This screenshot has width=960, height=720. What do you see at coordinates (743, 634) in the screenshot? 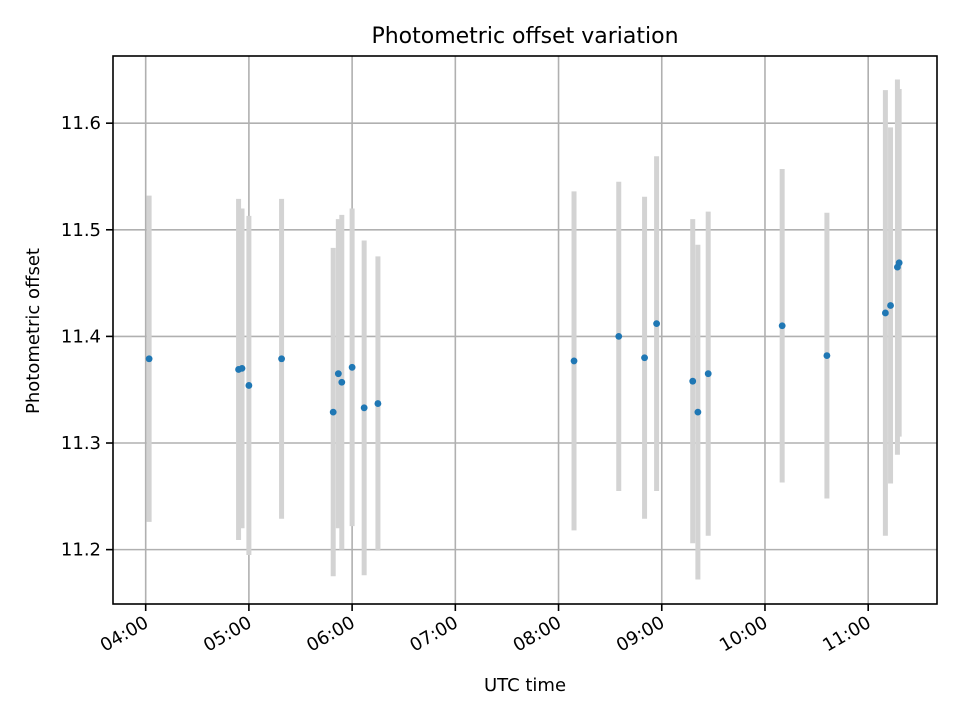
I see `x-tick-label-6: 10:00` at bounding box center [743, 634].